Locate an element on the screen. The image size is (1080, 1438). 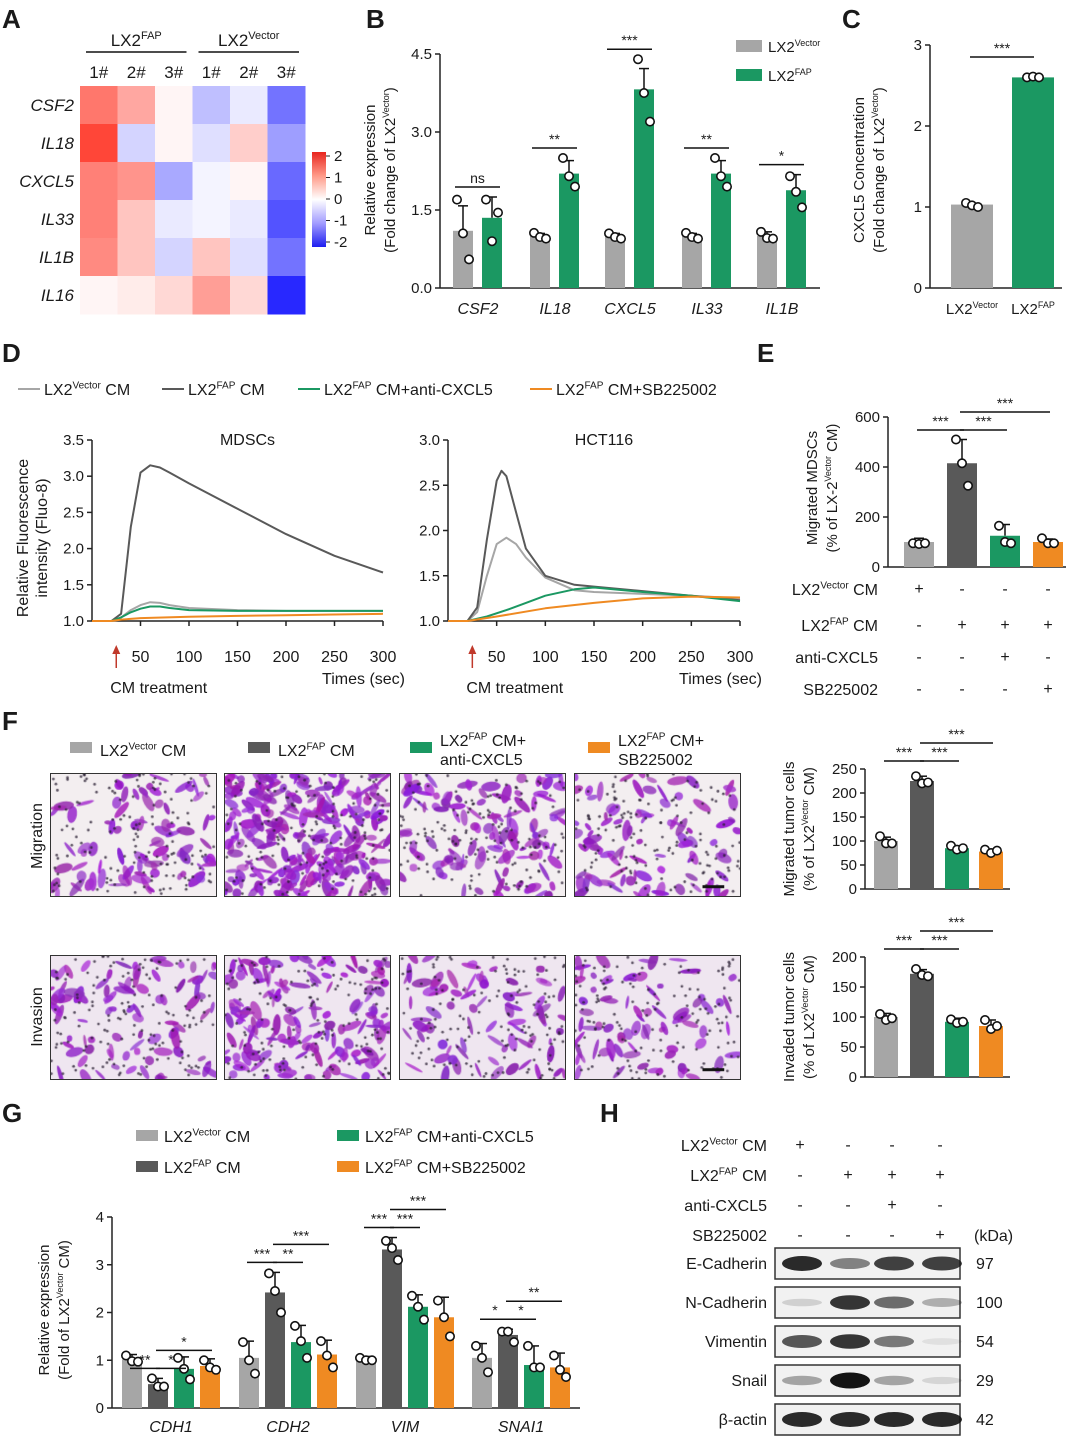
y-axis-title-line2: (Fold change of LX2Vector) is located at coordinates (879, 170).